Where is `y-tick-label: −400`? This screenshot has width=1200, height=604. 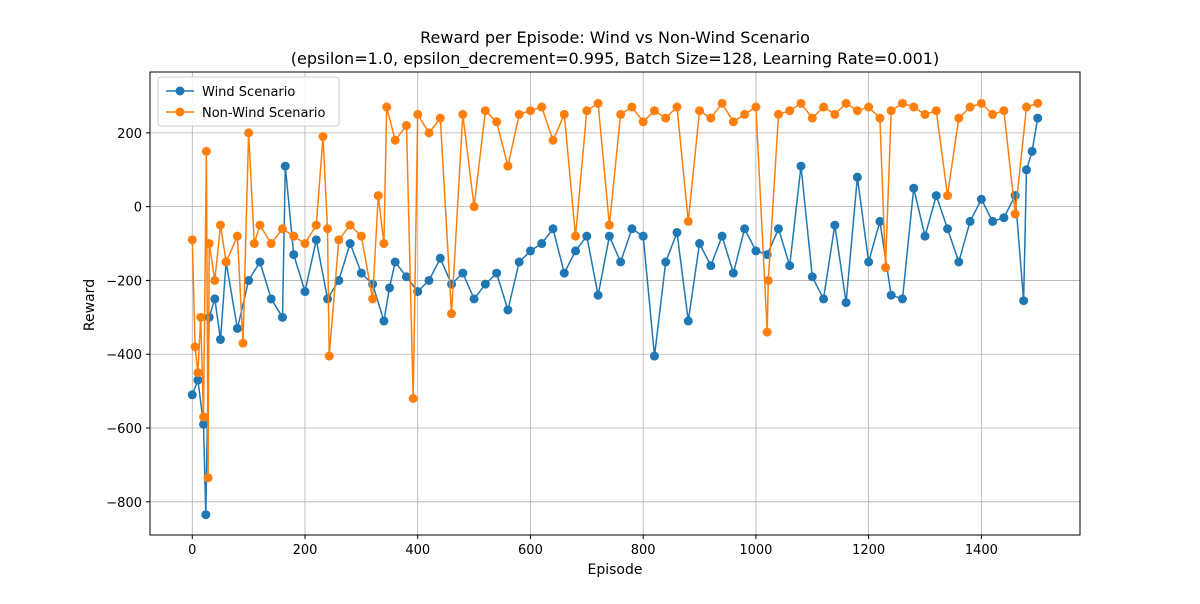 y-tick-label: −400 is located at coordinates (124, 355).